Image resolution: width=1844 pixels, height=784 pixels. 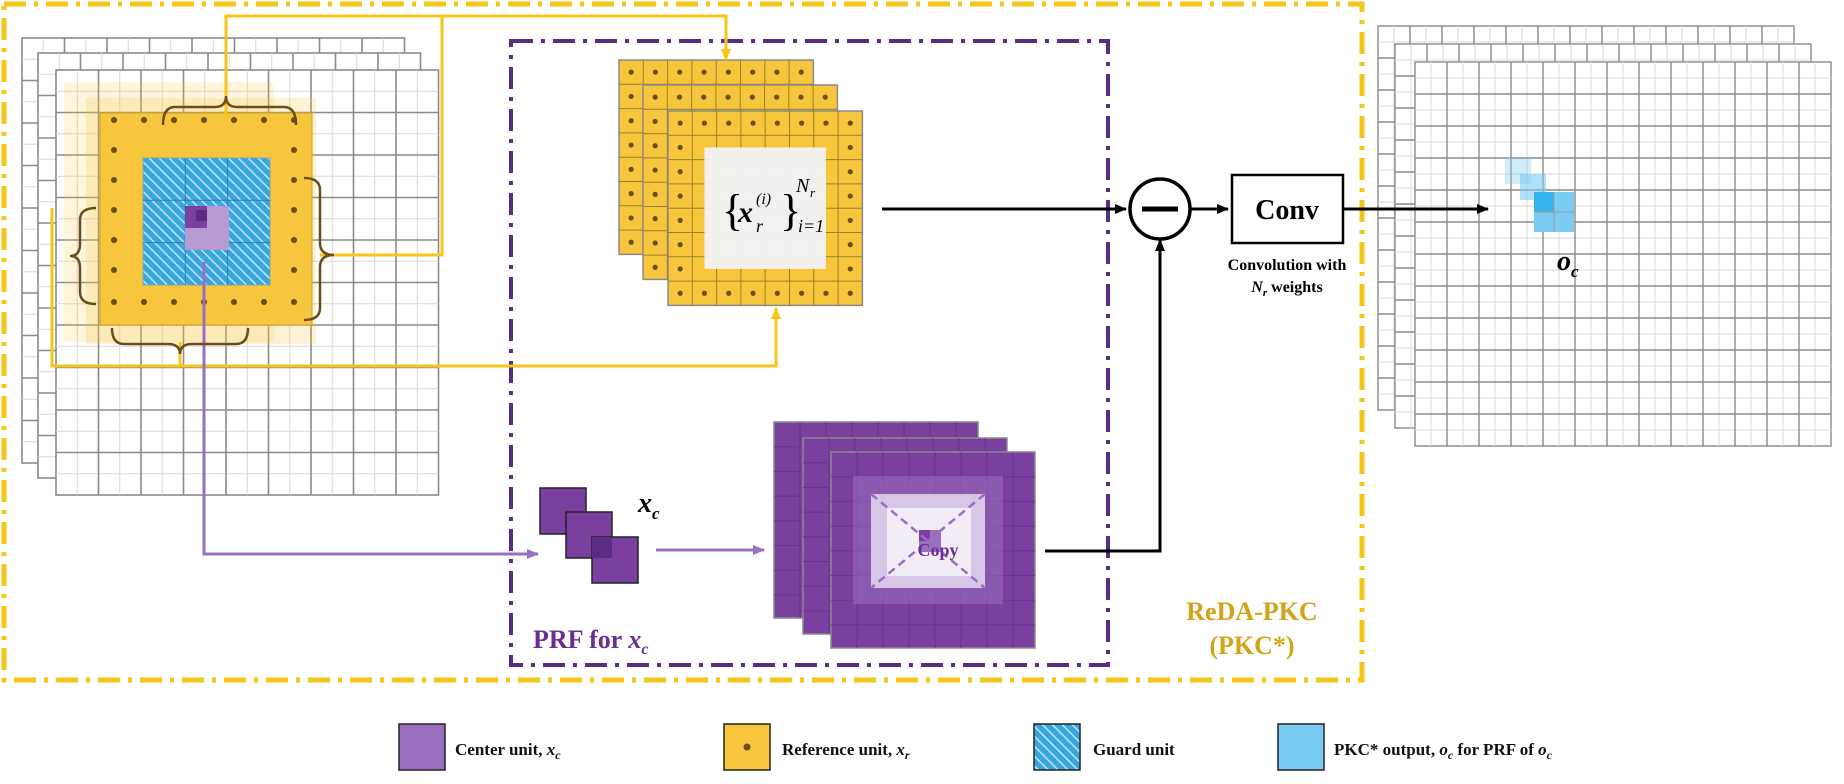 I want to click on input-feature-map-stack, so click(x=230, y=266).